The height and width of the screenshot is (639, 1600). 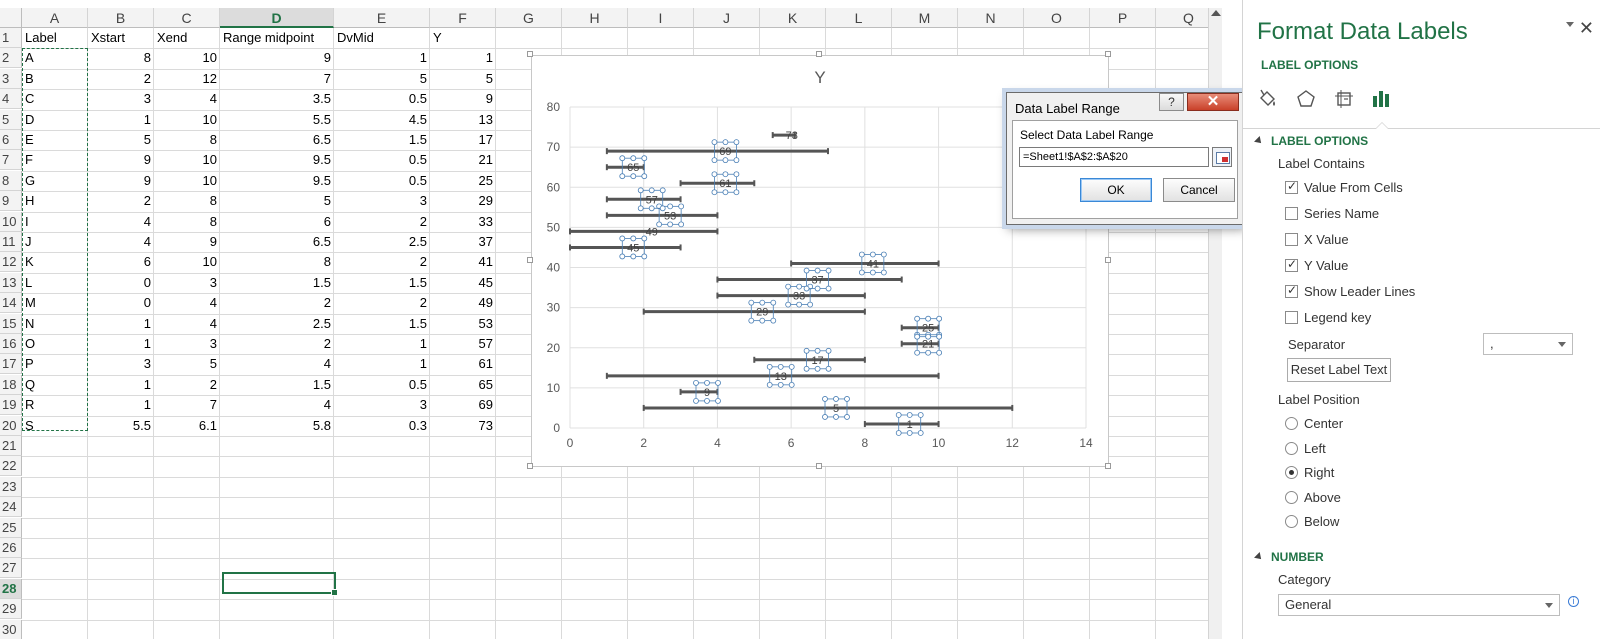 I want to click on cell-e2: 1, so click(x=423, y=58).